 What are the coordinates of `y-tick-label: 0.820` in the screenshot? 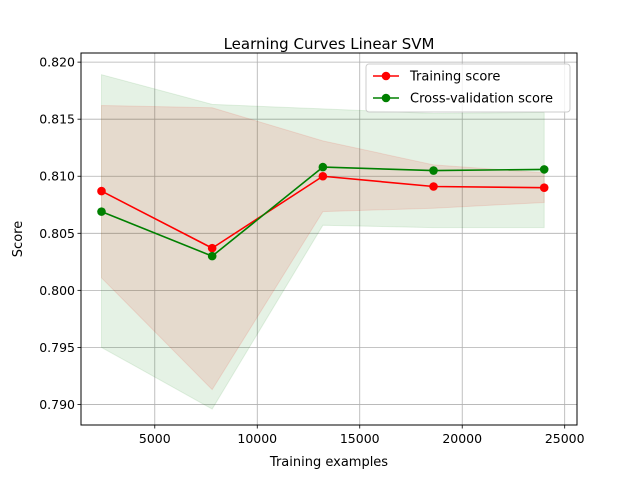 It's located at (57, 62).